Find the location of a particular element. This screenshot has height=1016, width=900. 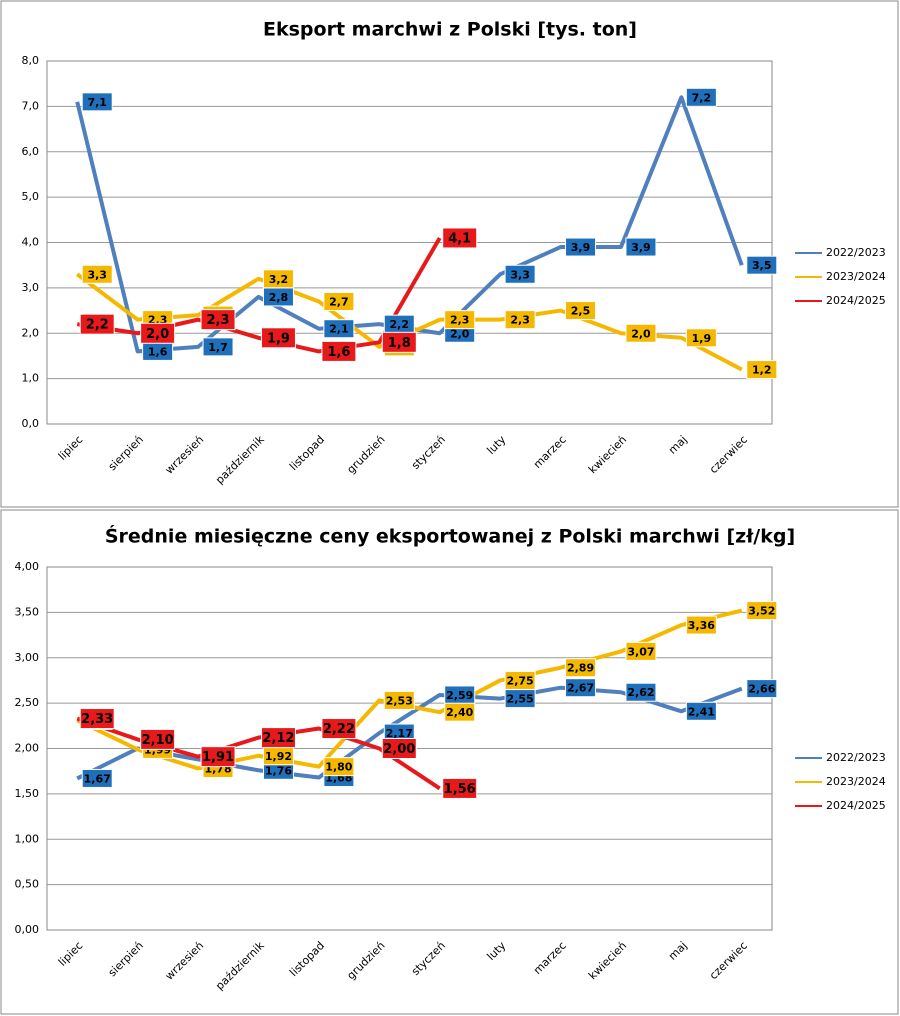

data-label: 2,66 is located at coordinates (761, 689).